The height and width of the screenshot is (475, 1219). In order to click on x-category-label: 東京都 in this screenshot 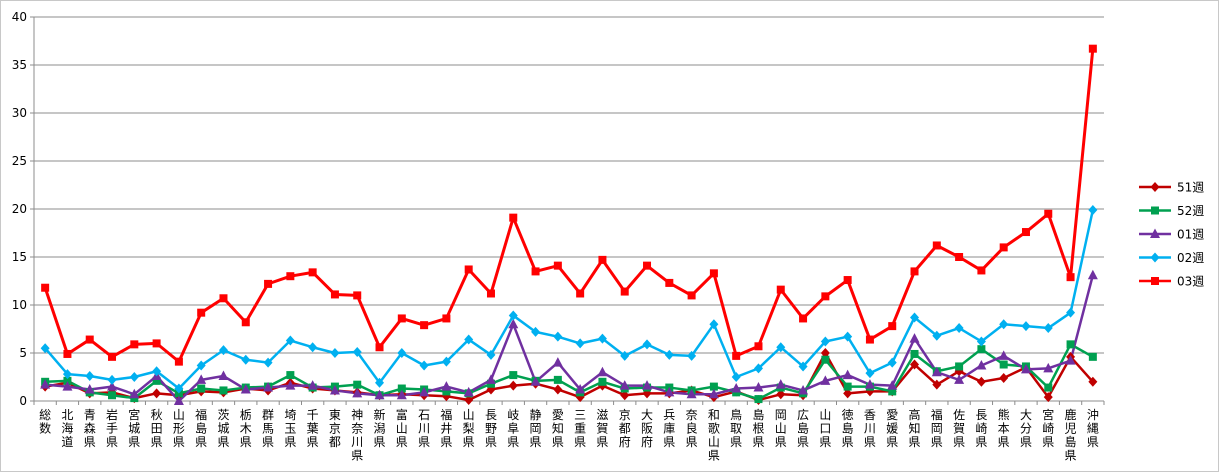, I will do `click(335, 428)`.